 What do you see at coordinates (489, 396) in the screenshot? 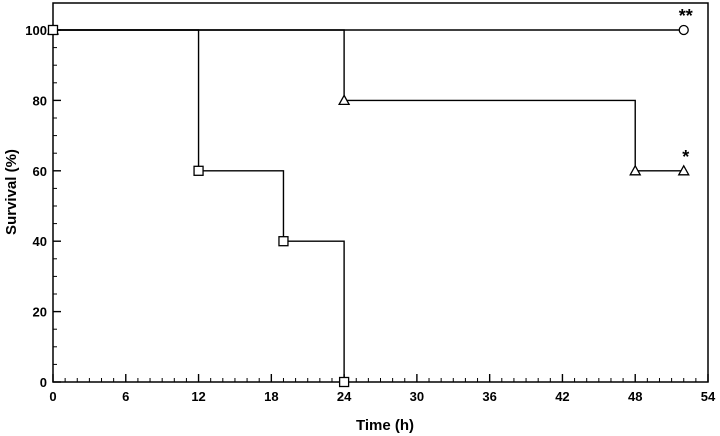
I see `x-tick-label: 36` at bounding box center [489, 396].